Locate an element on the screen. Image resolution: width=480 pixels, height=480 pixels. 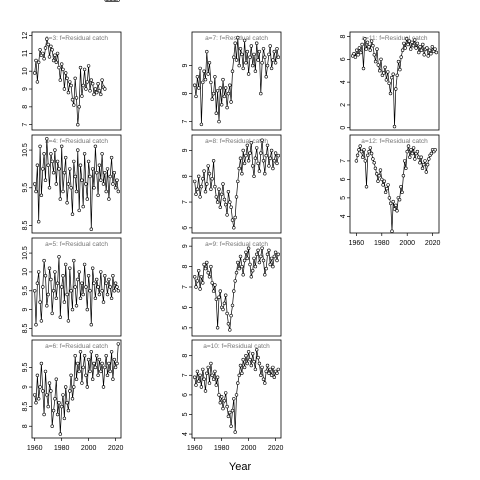
panel-7: a=9: f=Residual catch 5 6 7 8 9 is located at coordinates (232, 287).